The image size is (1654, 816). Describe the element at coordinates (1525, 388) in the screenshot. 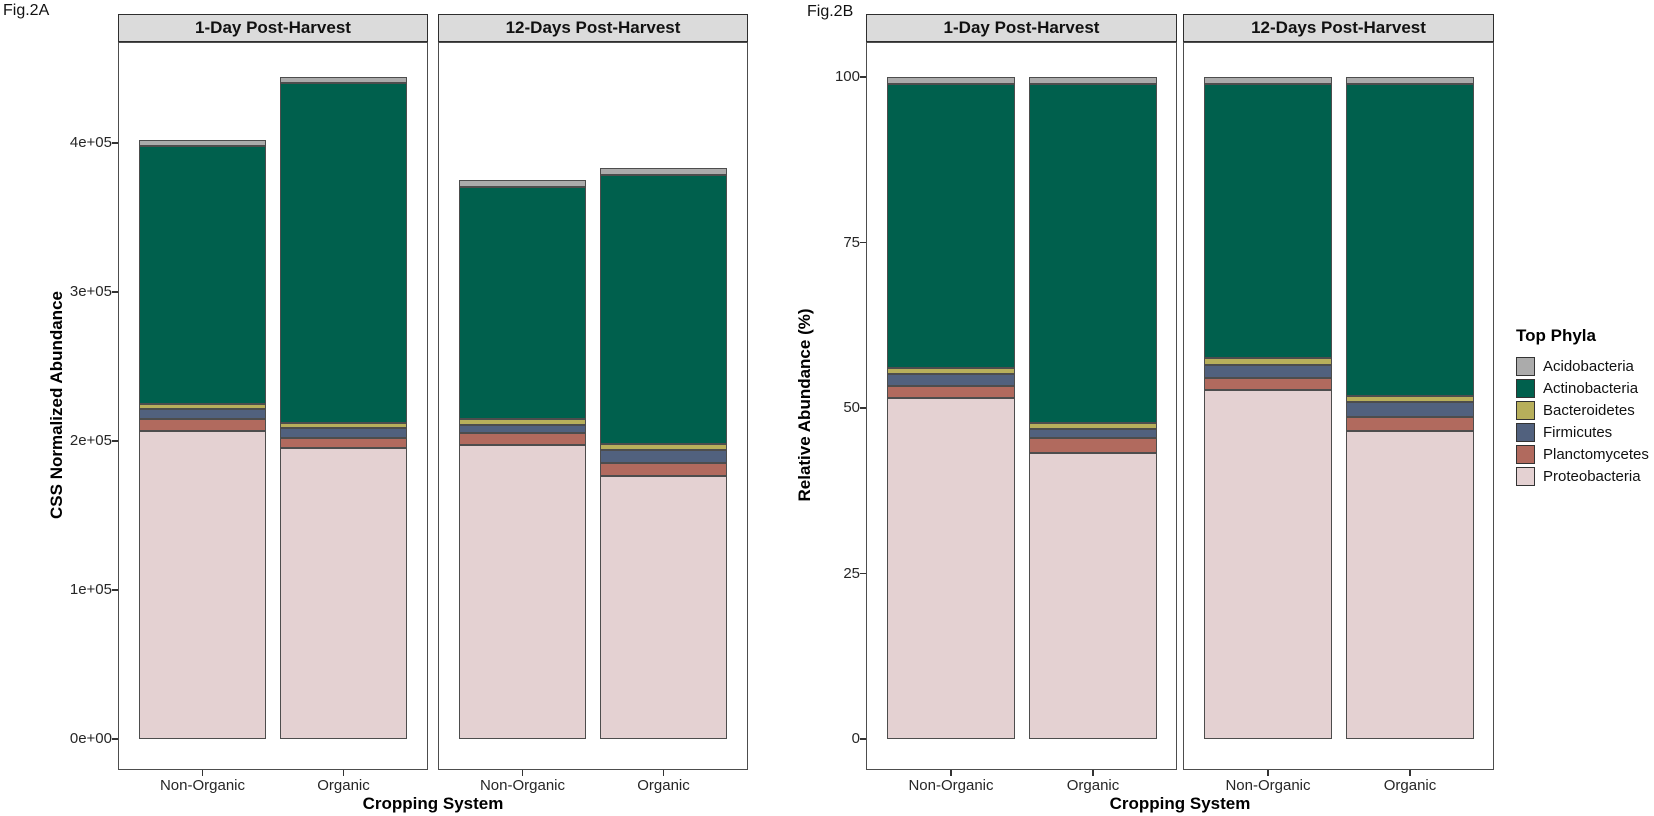

I see `actinobacteria-swatch` at that location.